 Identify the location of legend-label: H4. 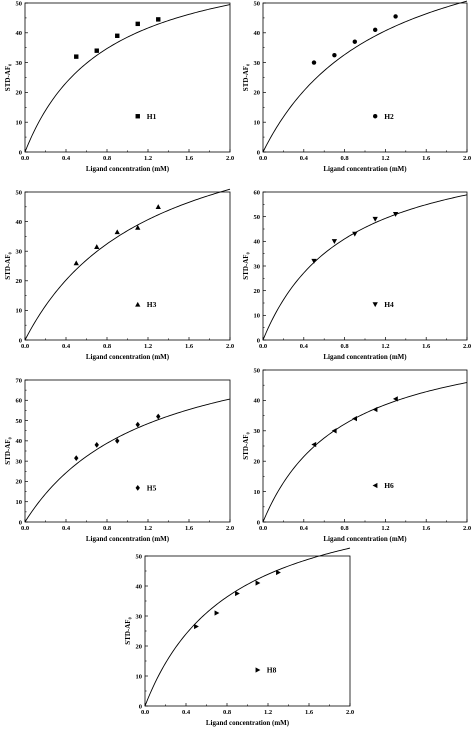
(389, 304).